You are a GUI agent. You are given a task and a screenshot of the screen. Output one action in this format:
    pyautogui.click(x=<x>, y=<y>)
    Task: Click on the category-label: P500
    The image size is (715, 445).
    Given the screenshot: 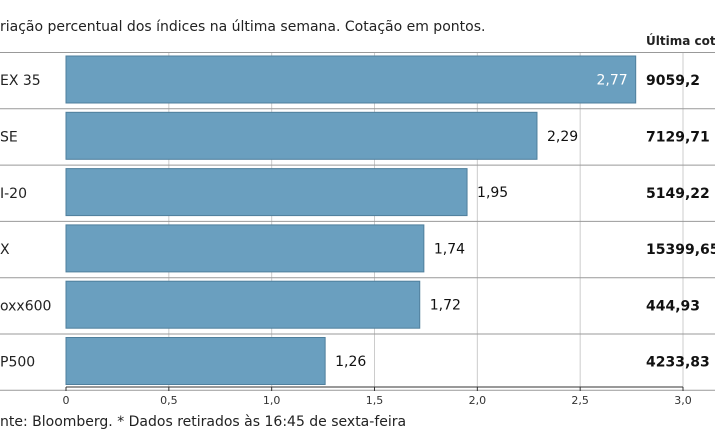 What is the action you would take?
    pyautogui.click(x=17, y=363)
    